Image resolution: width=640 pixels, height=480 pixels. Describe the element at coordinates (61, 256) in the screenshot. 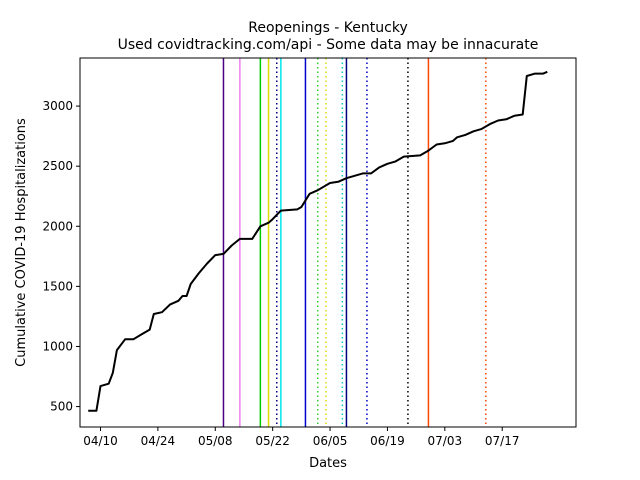

I see `y-axis: 500 1000 1500 2000 2500 3000` at that location.